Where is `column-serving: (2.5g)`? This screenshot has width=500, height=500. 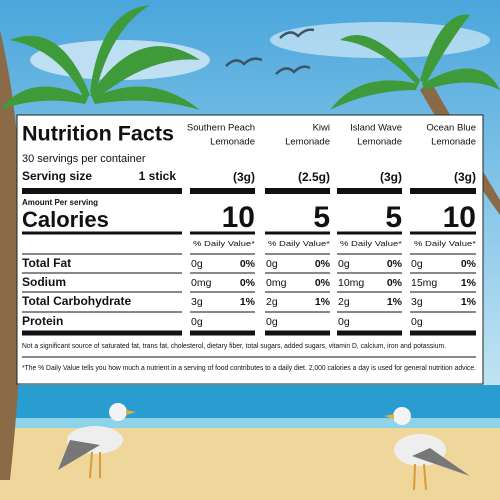 column-serving: (2.5g) is located at coordinates (314, 177).